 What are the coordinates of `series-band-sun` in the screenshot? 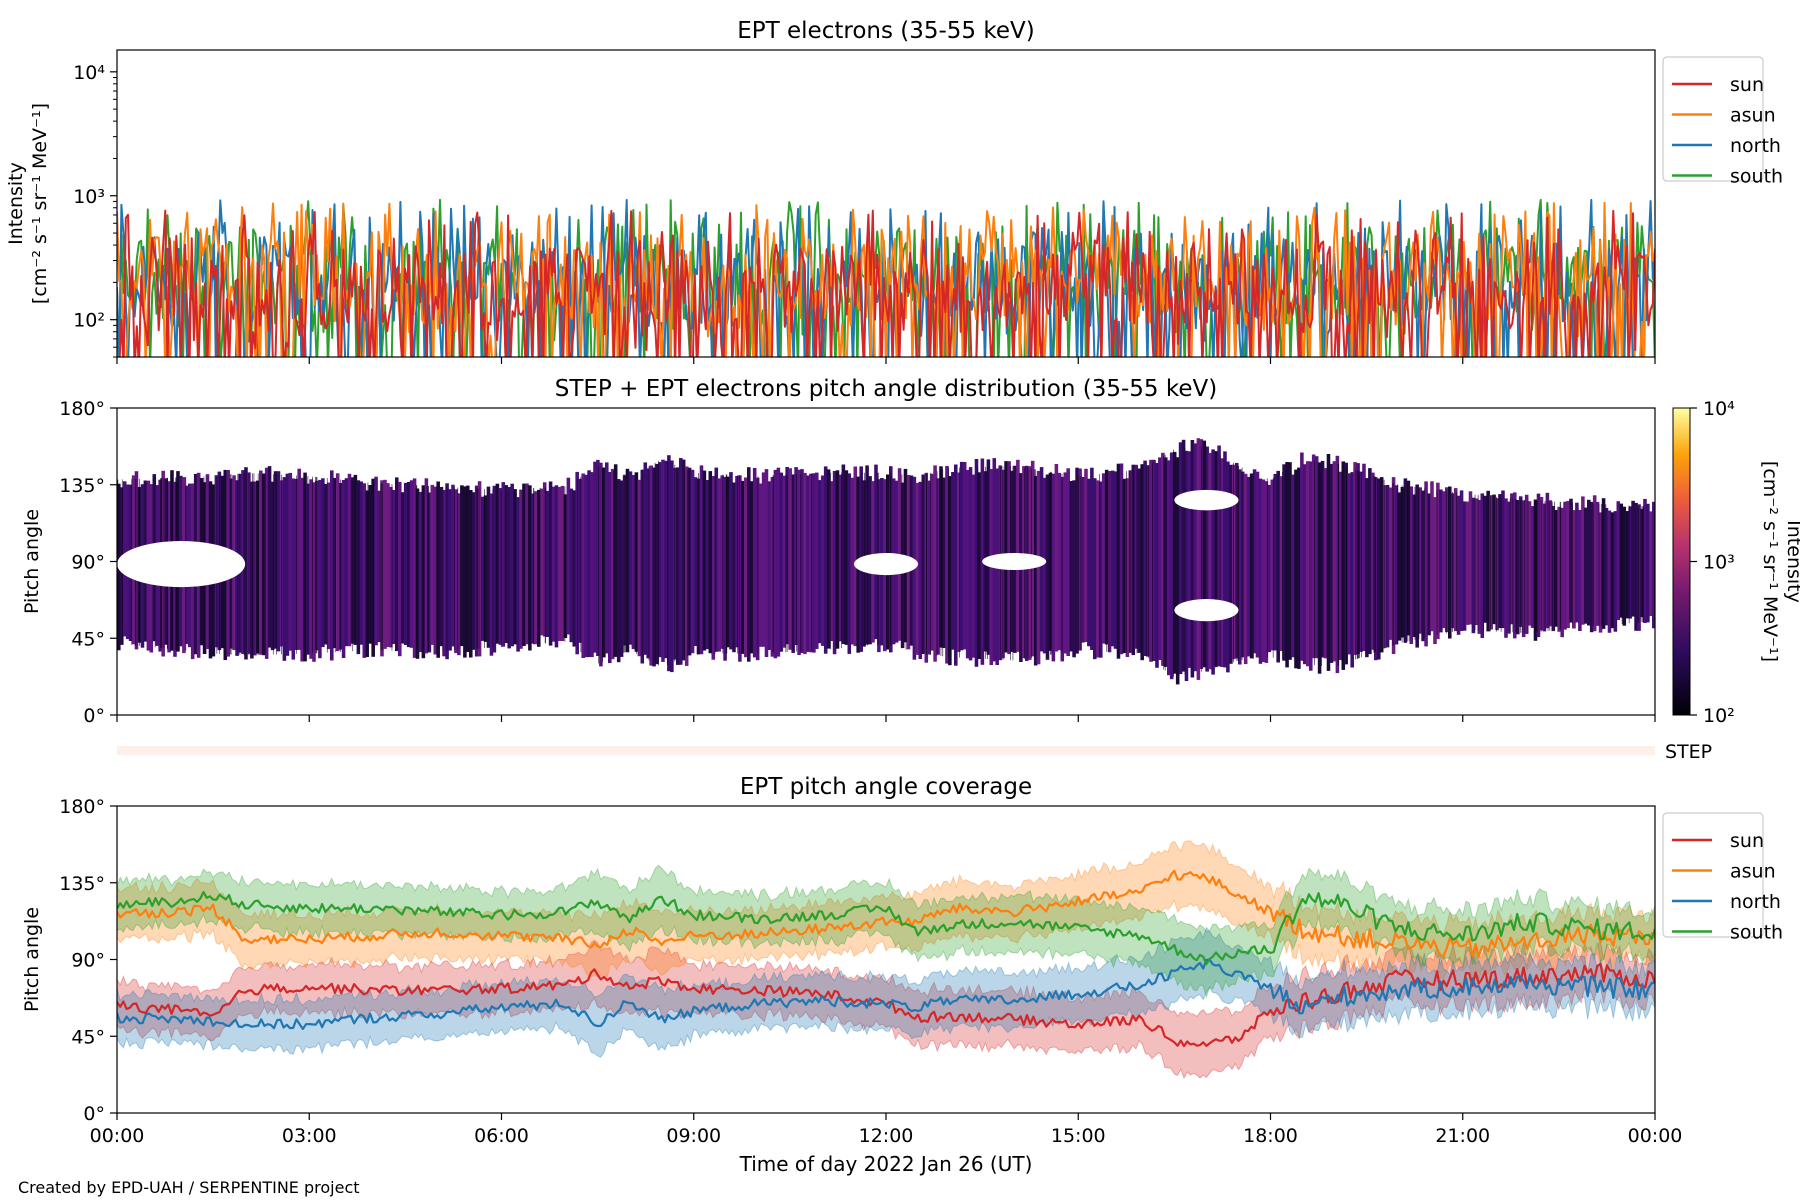 It's located at (886, 1009).